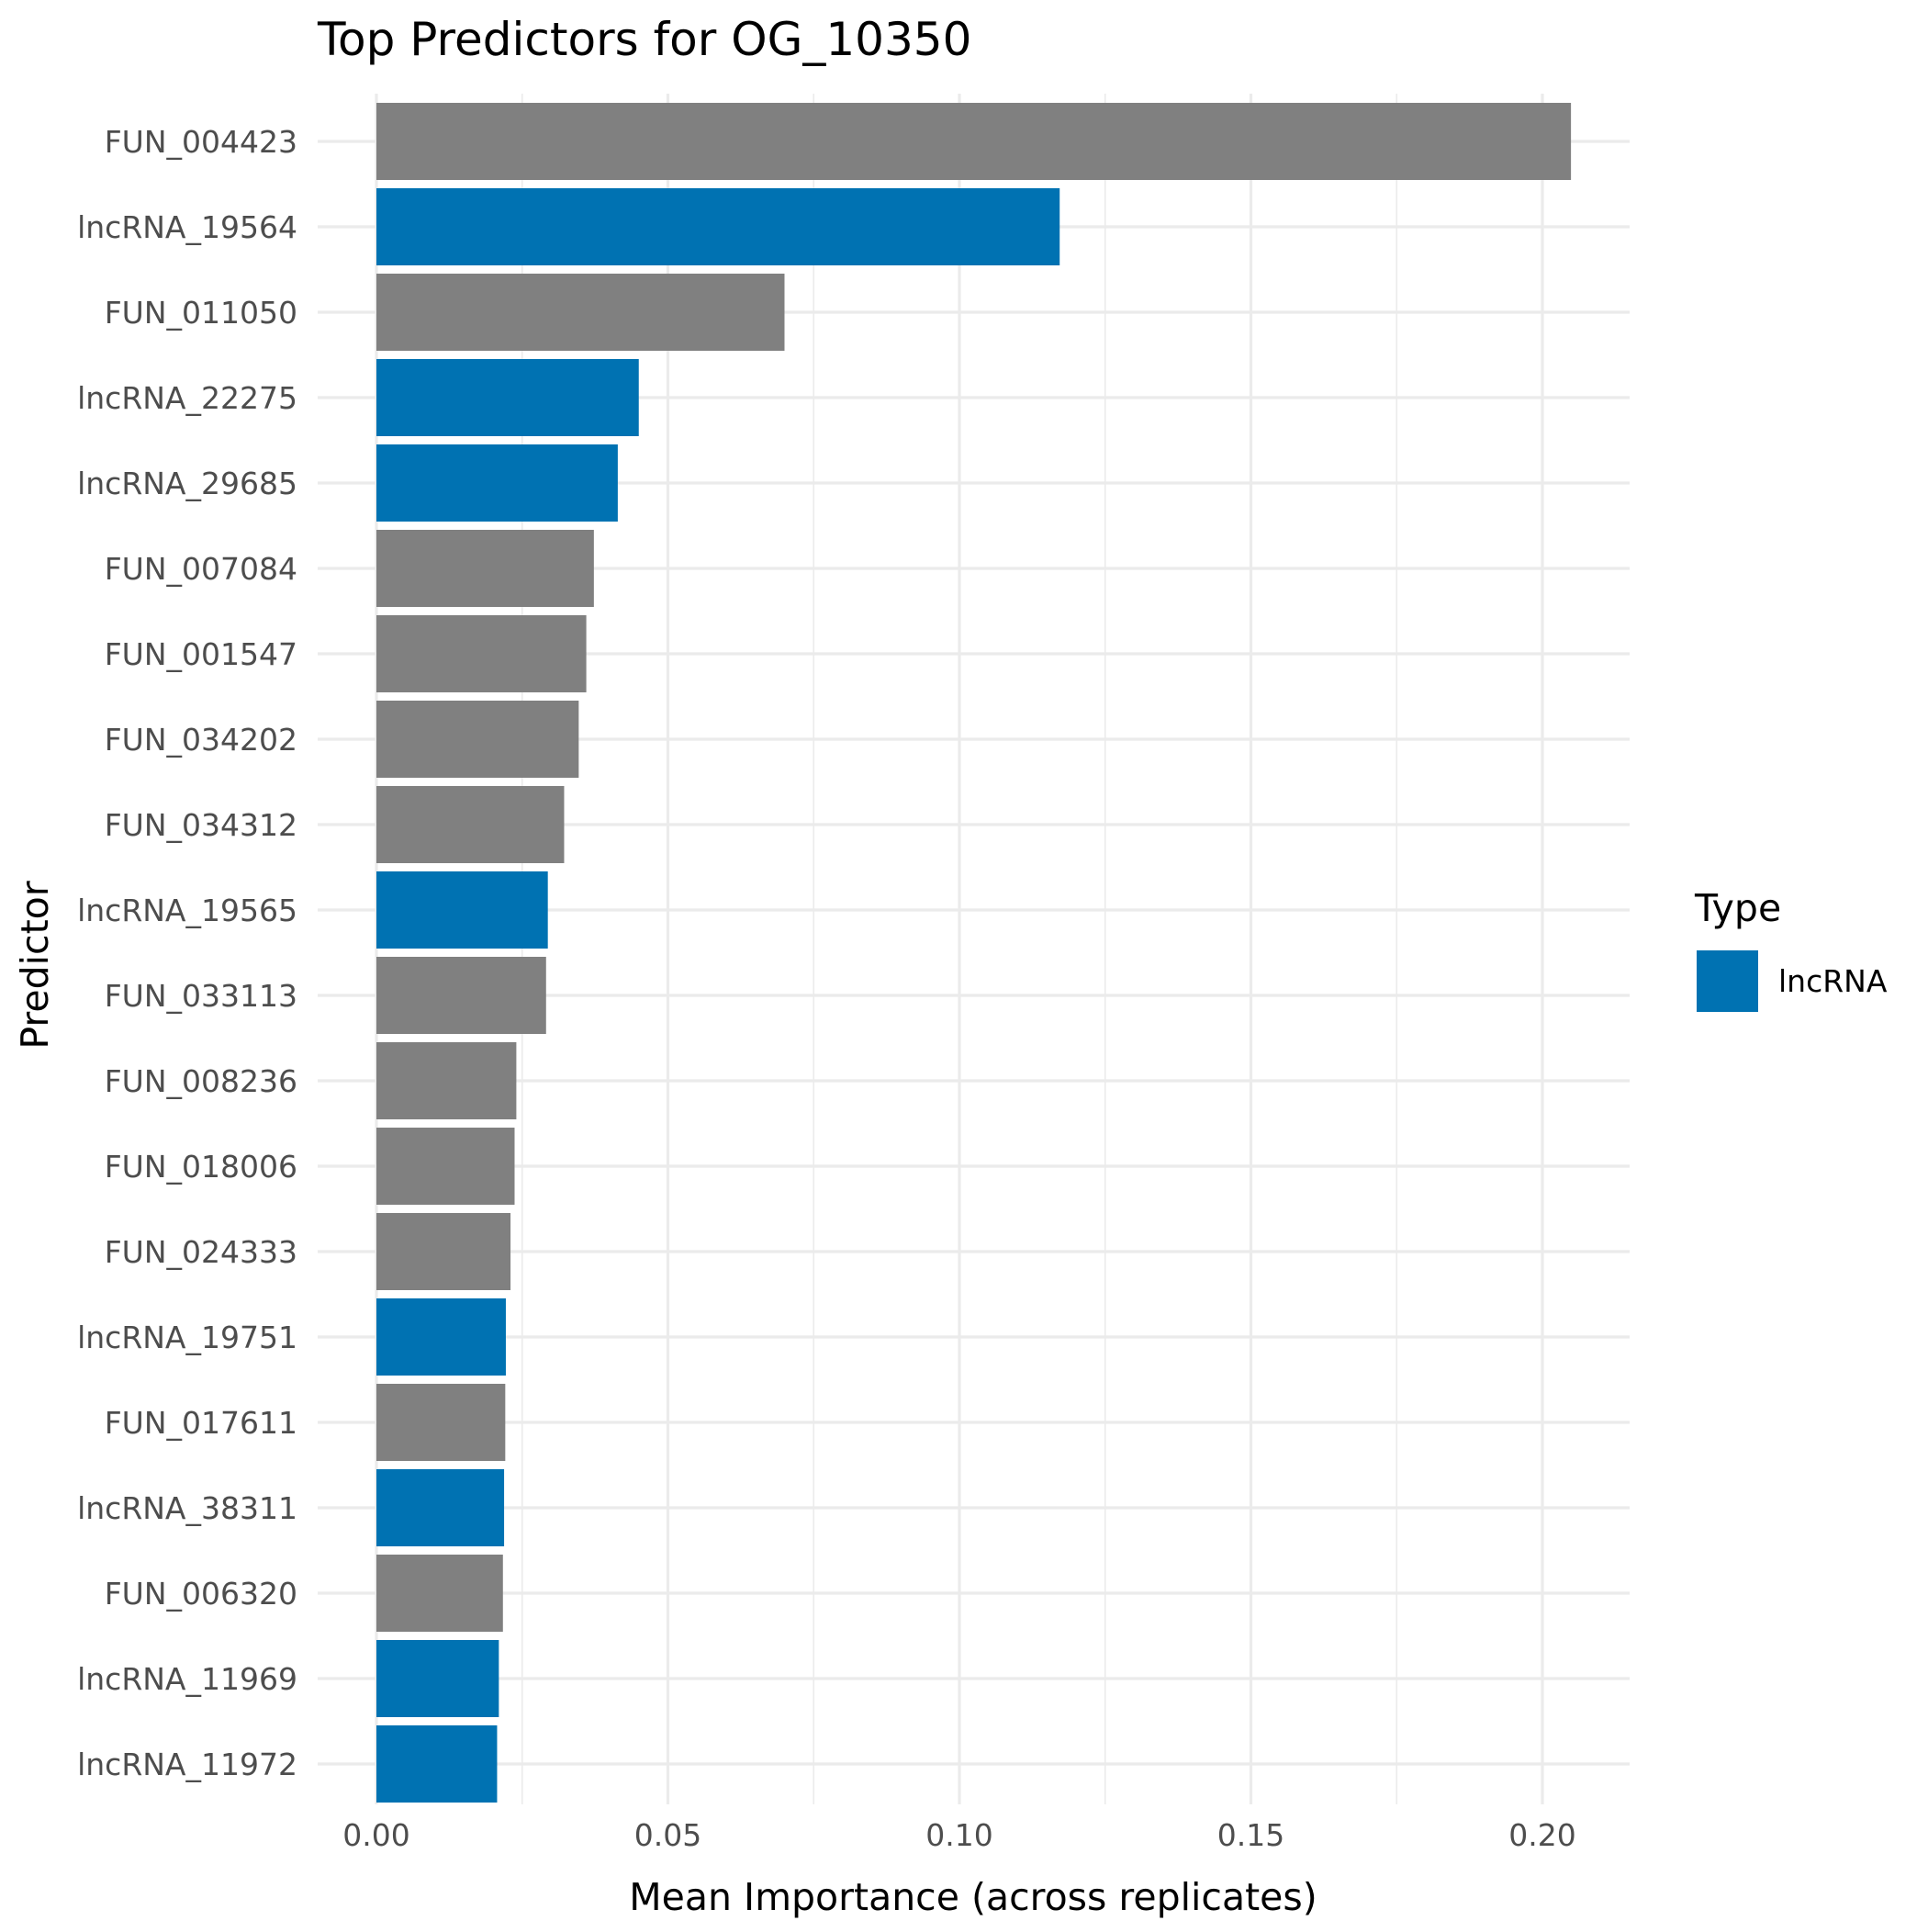 The height and width of the screenshot is (1932, 1928). What do you see at coordinates (201, 654) in the screenshot?
I see `y-tick-label: FUN_001547` at bounding box center [201, 654].